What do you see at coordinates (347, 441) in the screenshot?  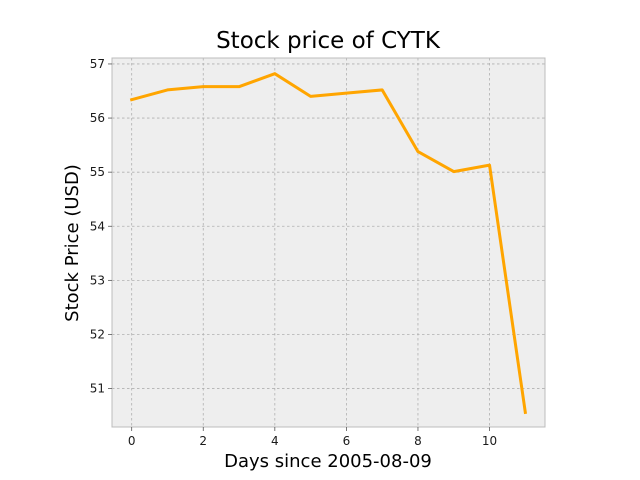 I see `x-tick-label: 6` at bounding box center [347, 441].